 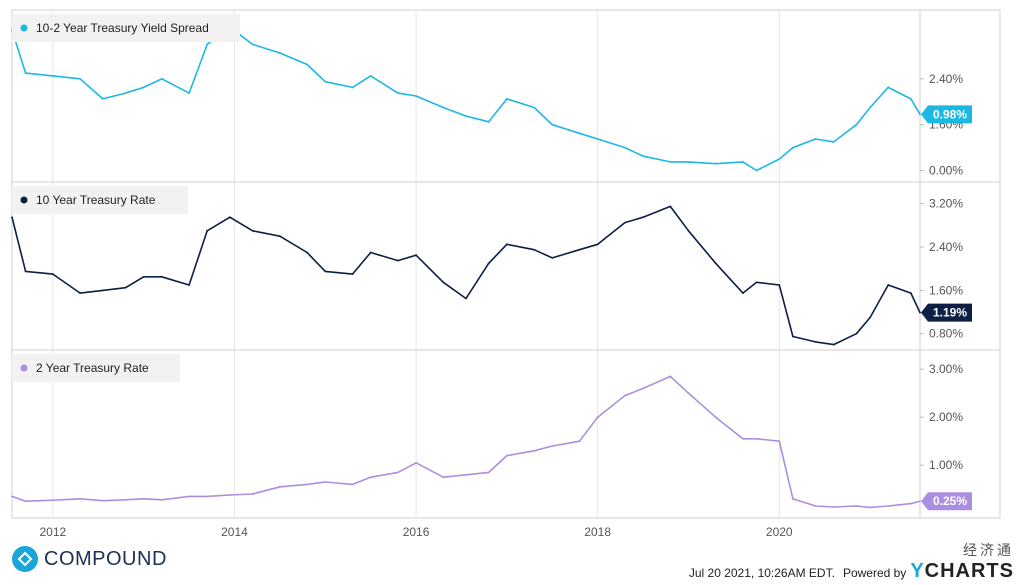 I want to click on compound-brand-text: COMPOUND, so click(x=105, y=558).